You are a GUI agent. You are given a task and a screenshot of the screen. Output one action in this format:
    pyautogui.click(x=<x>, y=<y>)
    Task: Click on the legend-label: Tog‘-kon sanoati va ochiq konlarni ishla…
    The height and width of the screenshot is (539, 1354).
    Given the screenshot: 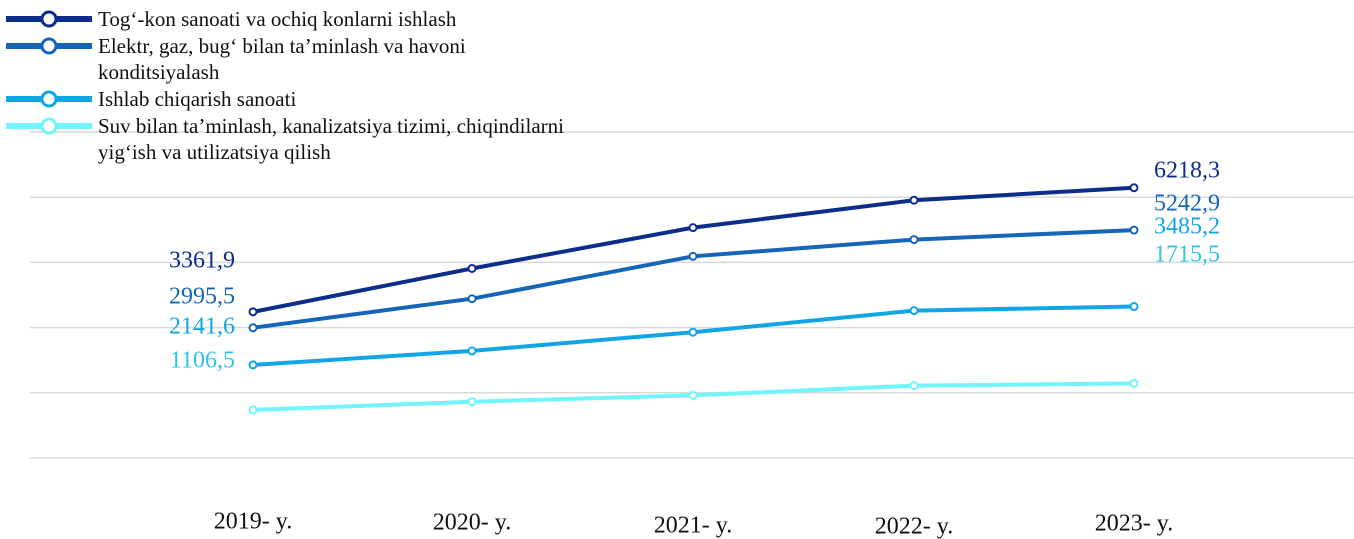 What is the action you would take?
    pyautogui.click(x=277, y=19)
    